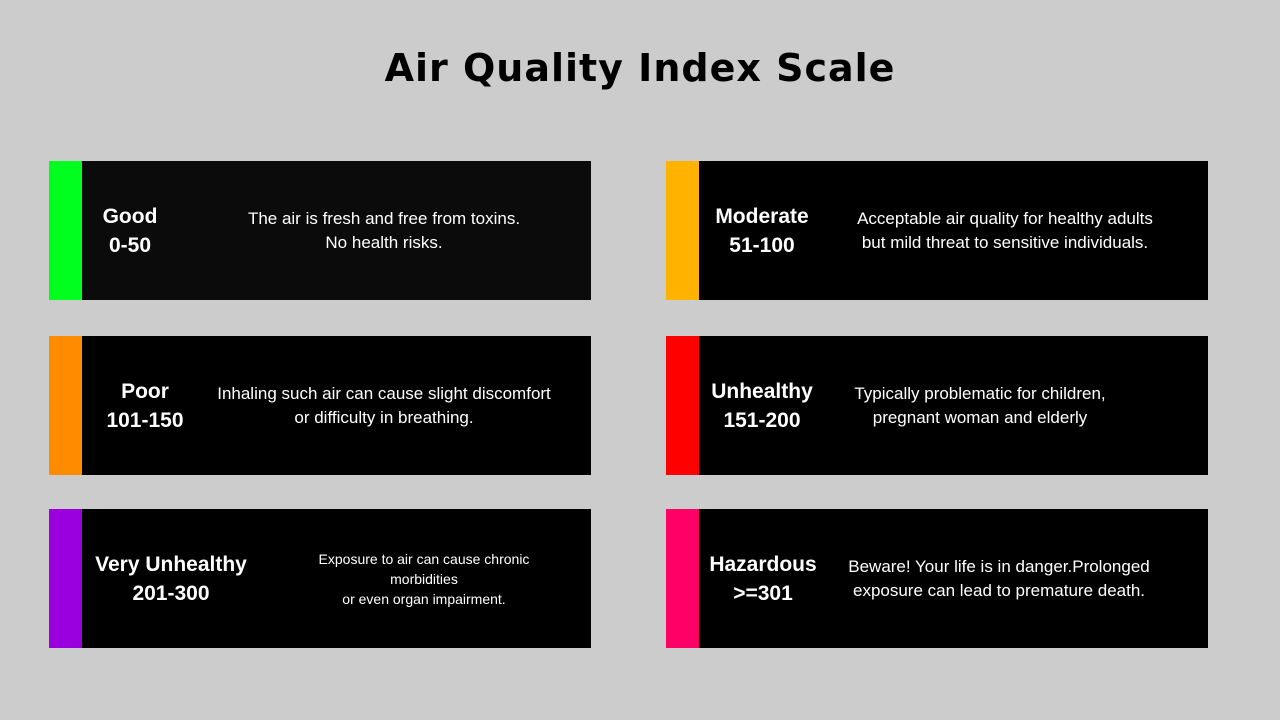 The width and height of the screenshot is (1280, 720). What do you see at coordinates (65, 578) in the screenshot?
I see `color-stripe-very-unhealthy` at bounding box center [65, 578].